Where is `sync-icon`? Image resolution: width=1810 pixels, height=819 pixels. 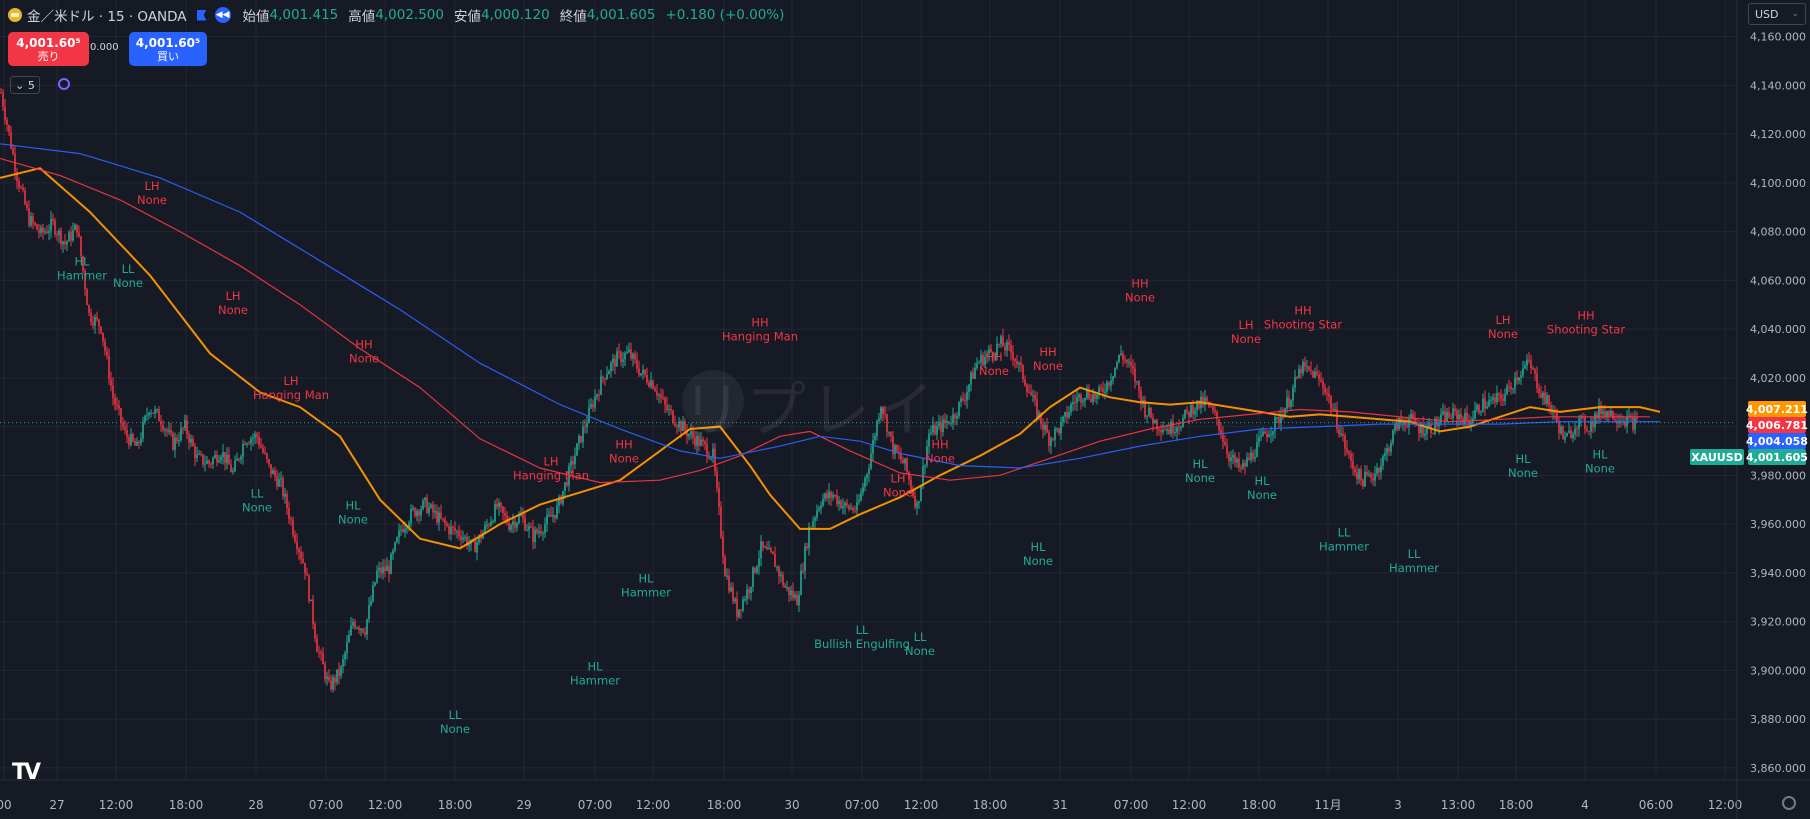
sync-icon is located at coordinates (64, 84).